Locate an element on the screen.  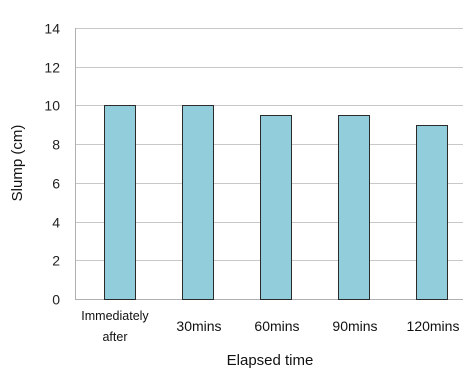
y-tick-label: 14 is located at coordinates (52, 29).